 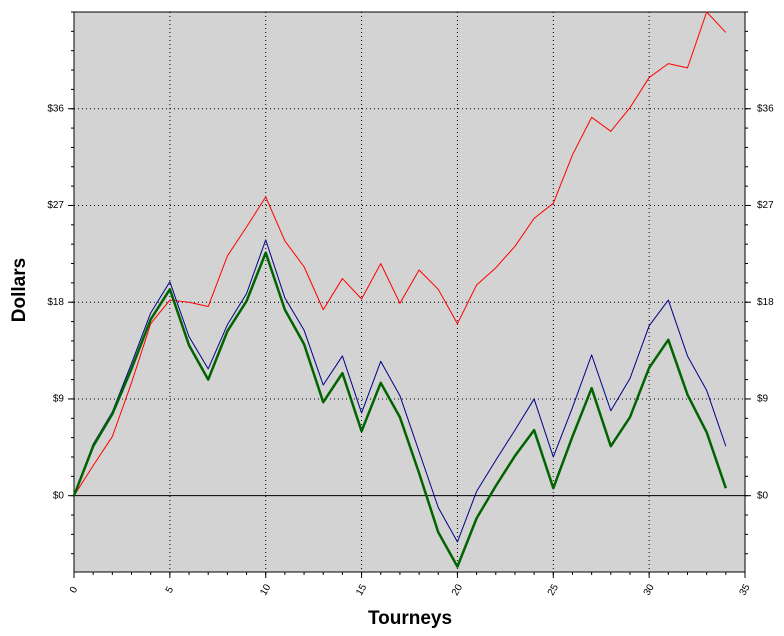 I want to click on x-tick-label: 20, so click(x=457, y=590).